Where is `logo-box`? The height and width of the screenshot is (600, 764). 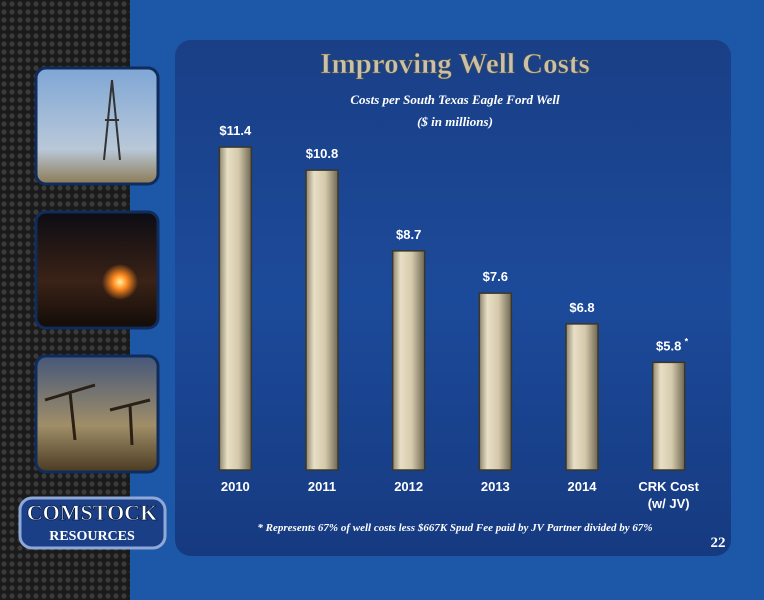
logo-box is located at coordinates (92, 523).